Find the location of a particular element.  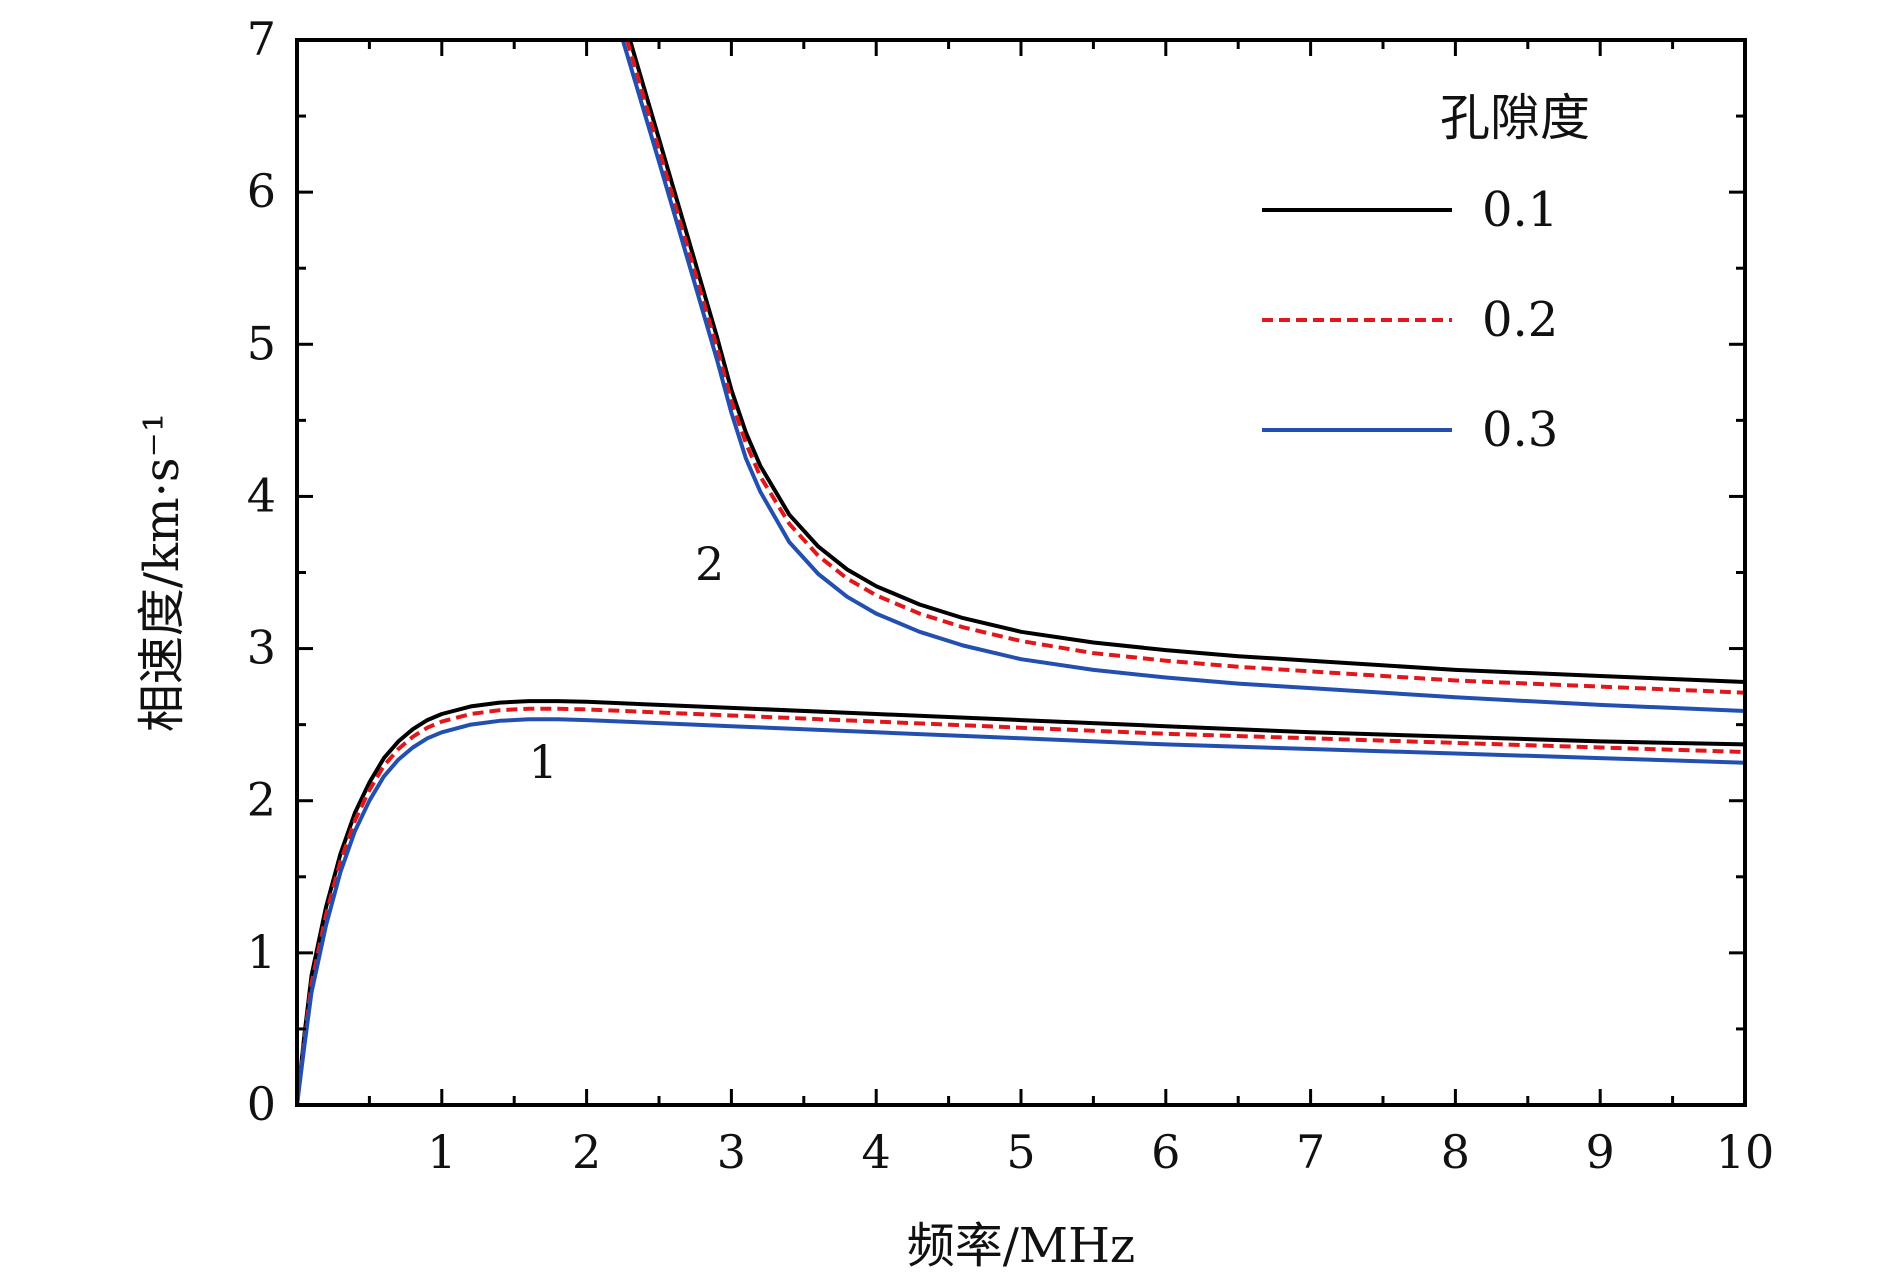

curve-label-2: 2 is located at coordinates (709, 564).